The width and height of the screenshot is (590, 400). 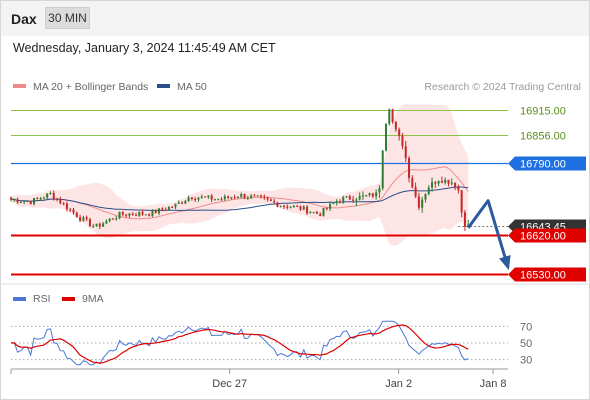 What do you see at coordinates (239, 343) in the screenshot?
I see `rsi-line` at bounding box center [239, 343].